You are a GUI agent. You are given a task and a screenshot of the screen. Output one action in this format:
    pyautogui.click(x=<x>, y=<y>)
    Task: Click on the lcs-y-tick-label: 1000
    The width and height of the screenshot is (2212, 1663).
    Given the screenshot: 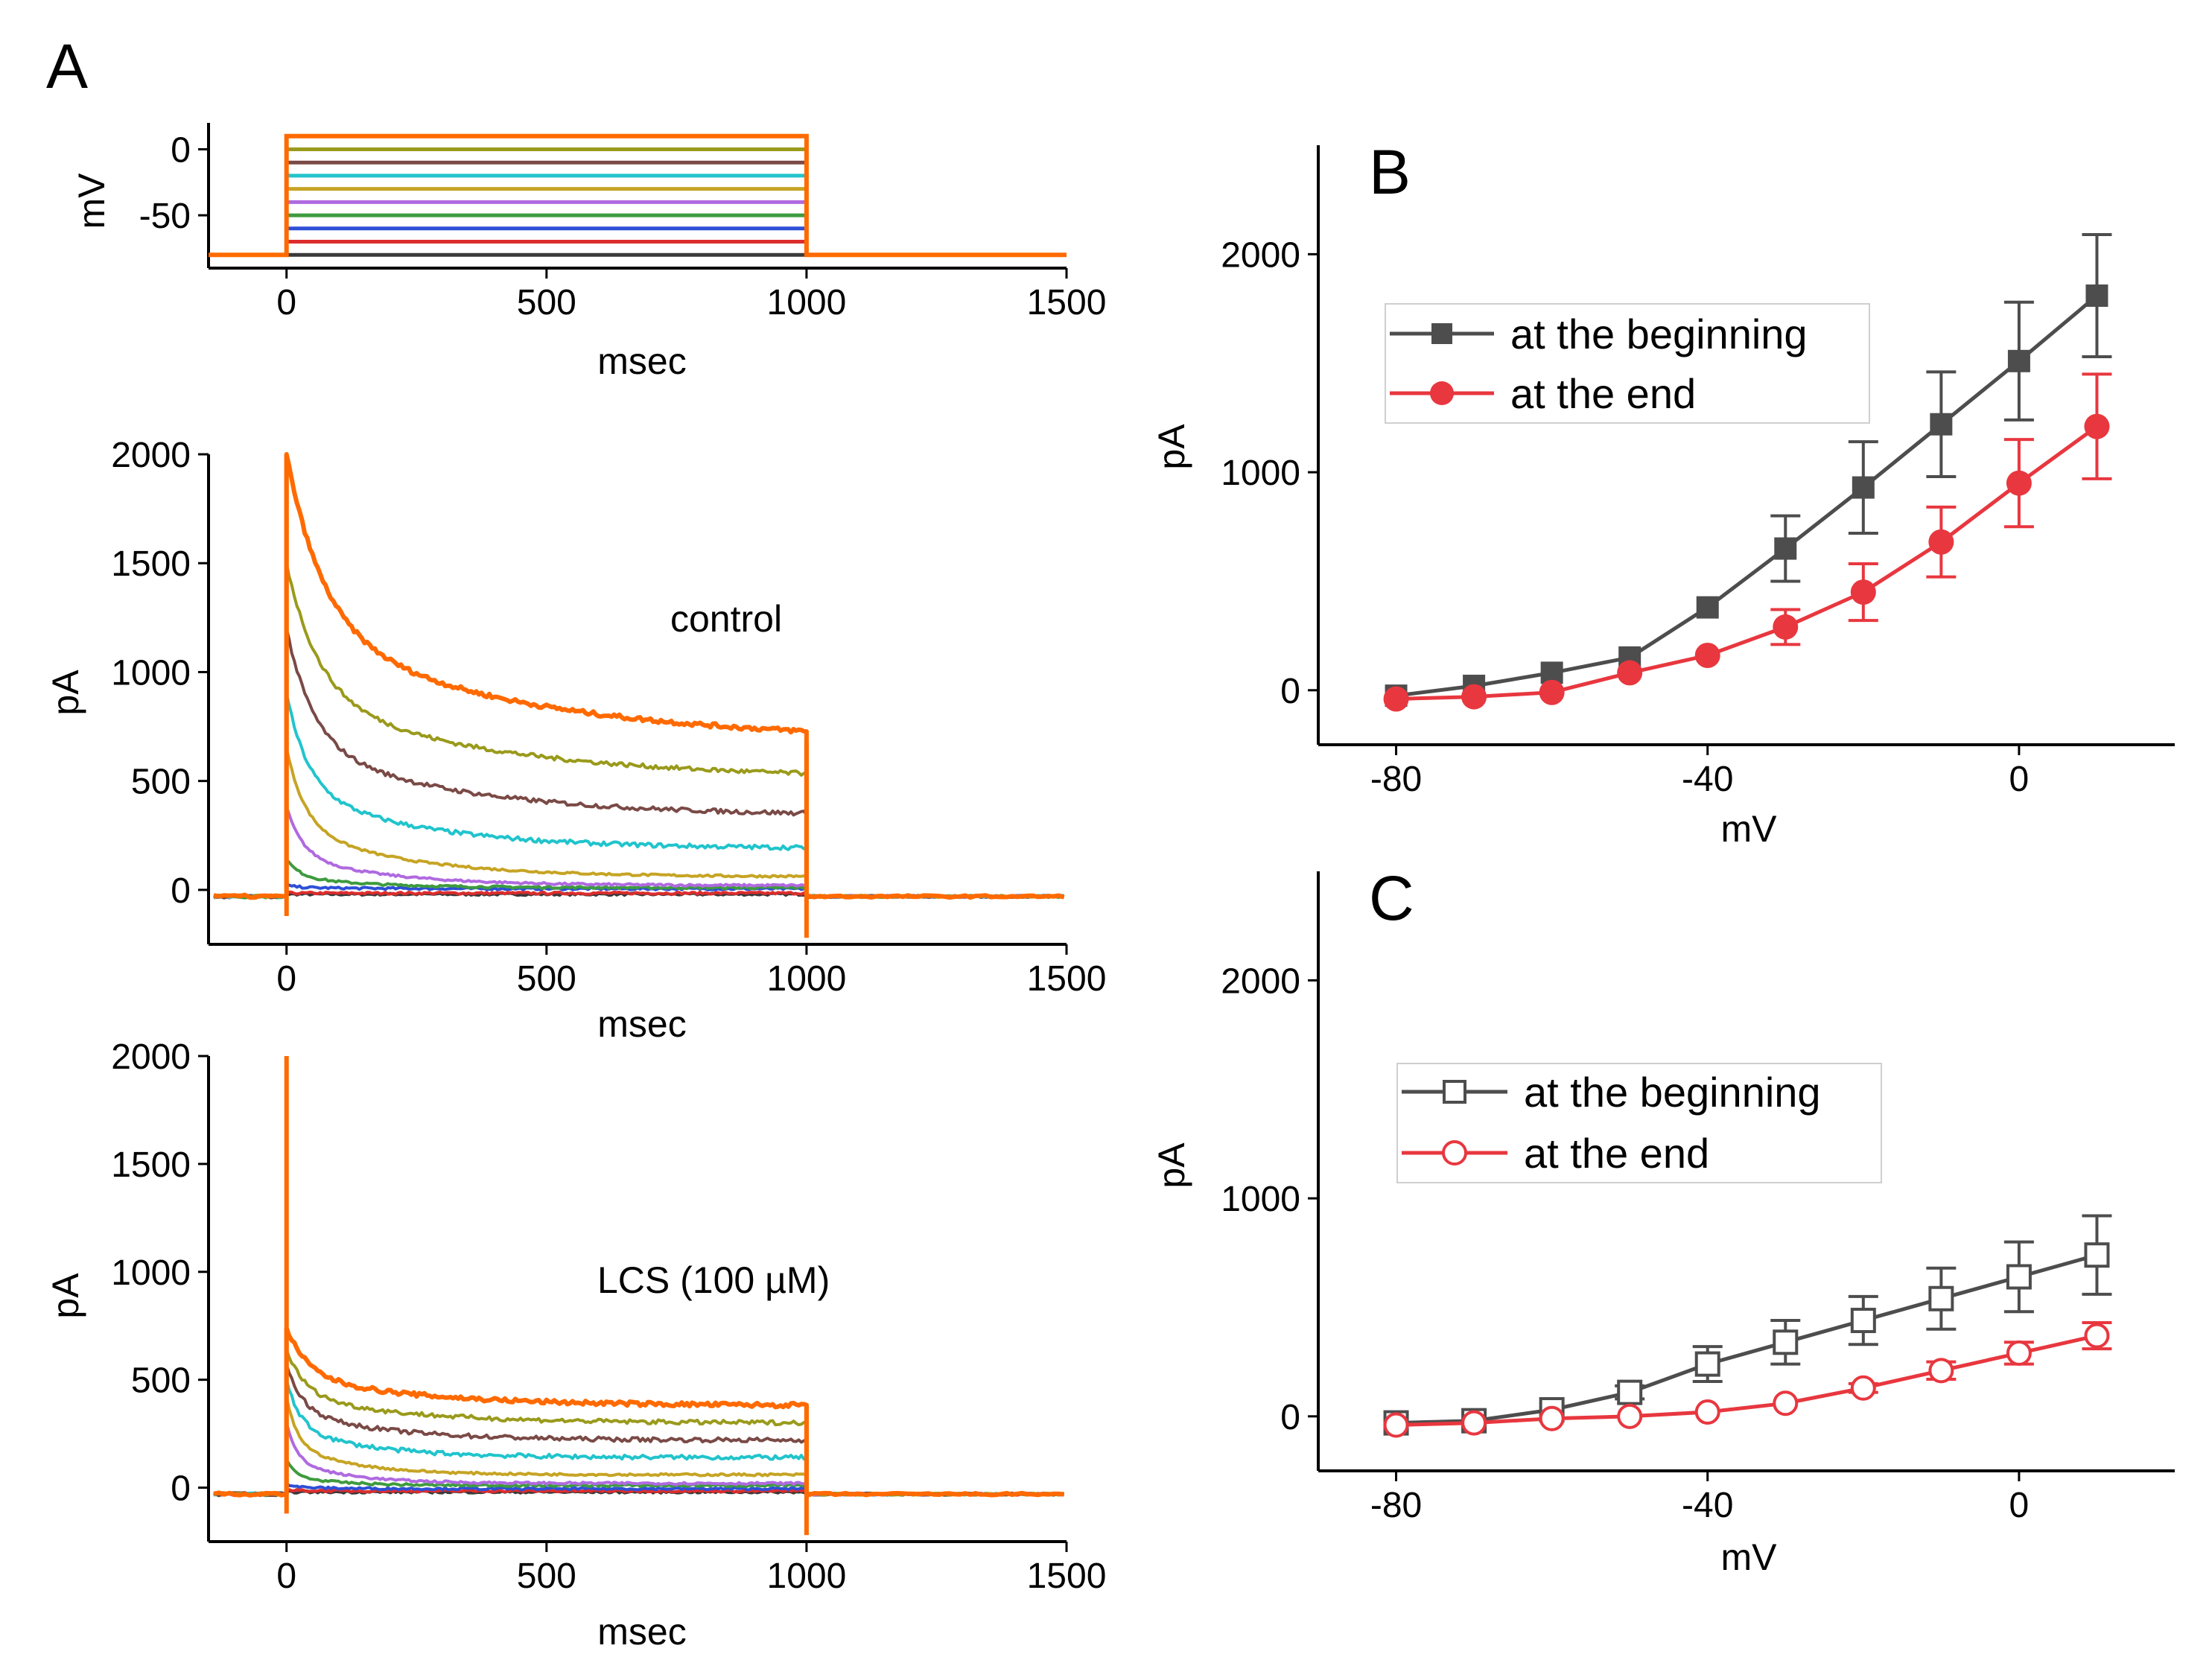 What is the action you would take?
    pyautogui.click(x=151, y=1273)
    